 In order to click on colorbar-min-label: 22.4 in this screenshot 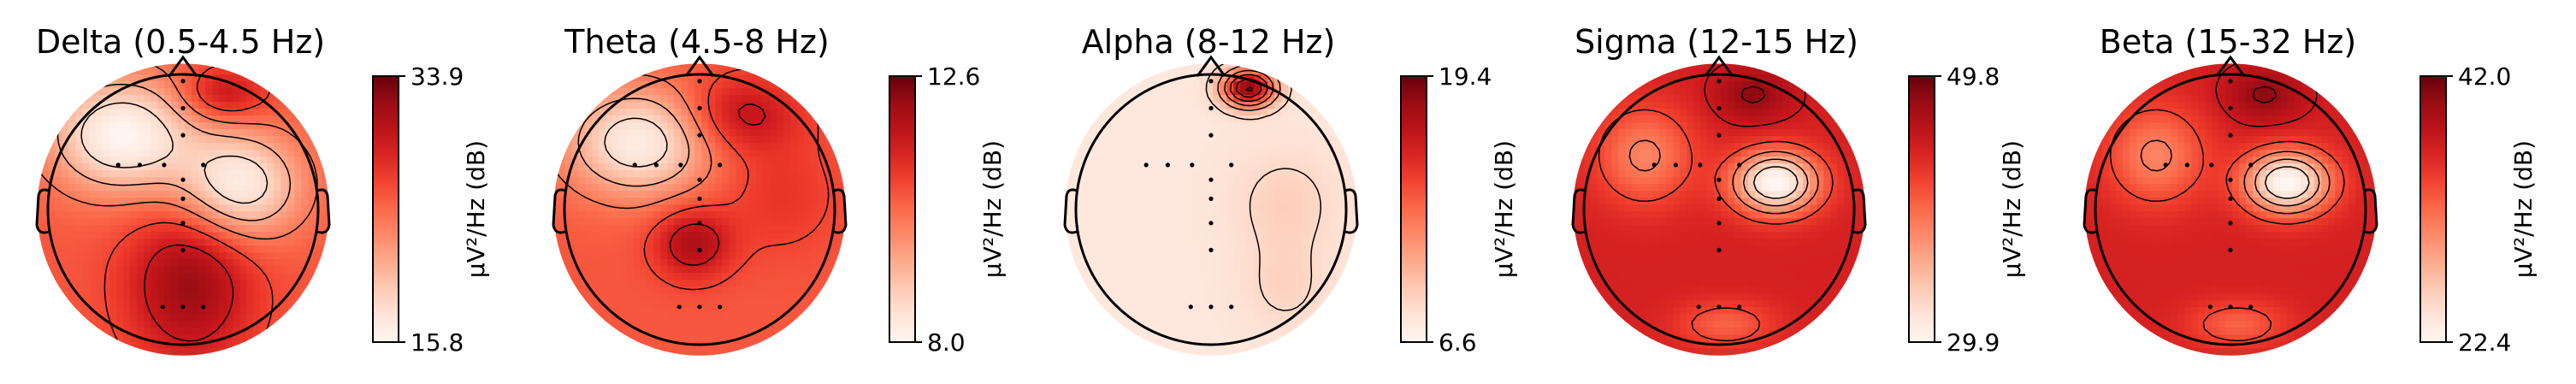, I will do `click(2484, 342)`.